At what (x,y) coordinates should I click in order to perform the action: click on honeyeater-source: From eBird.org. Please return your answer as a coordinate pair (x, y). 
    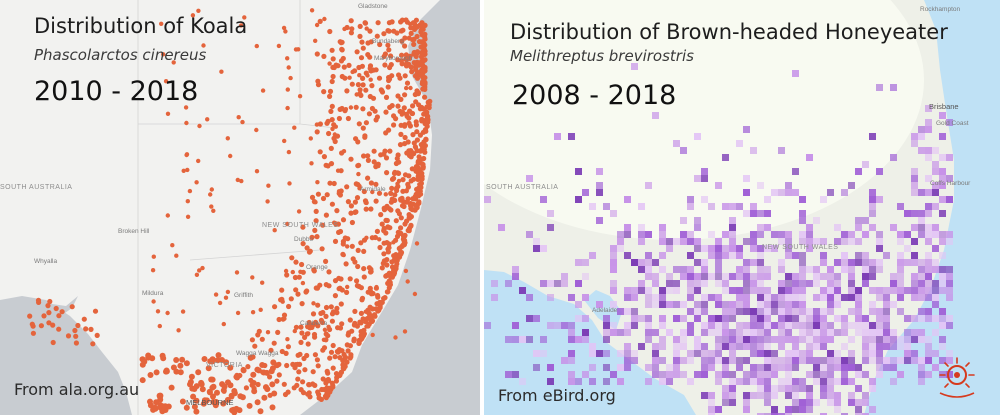
    Looking at the image, I should click on (557, 395).